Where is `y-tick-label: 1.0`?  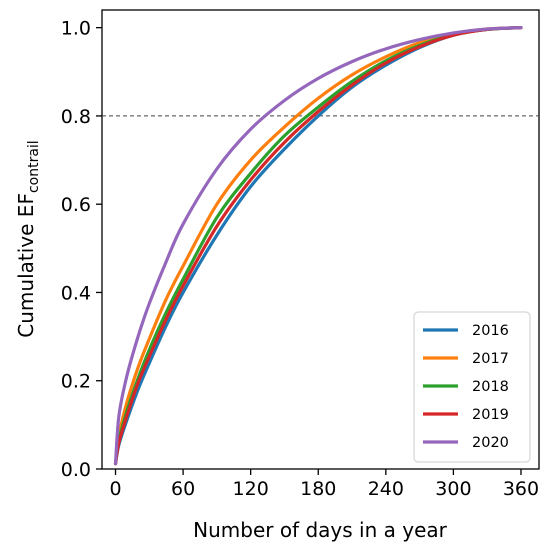 y-tick-label: 1.0 is located at coordinates (76, 29).